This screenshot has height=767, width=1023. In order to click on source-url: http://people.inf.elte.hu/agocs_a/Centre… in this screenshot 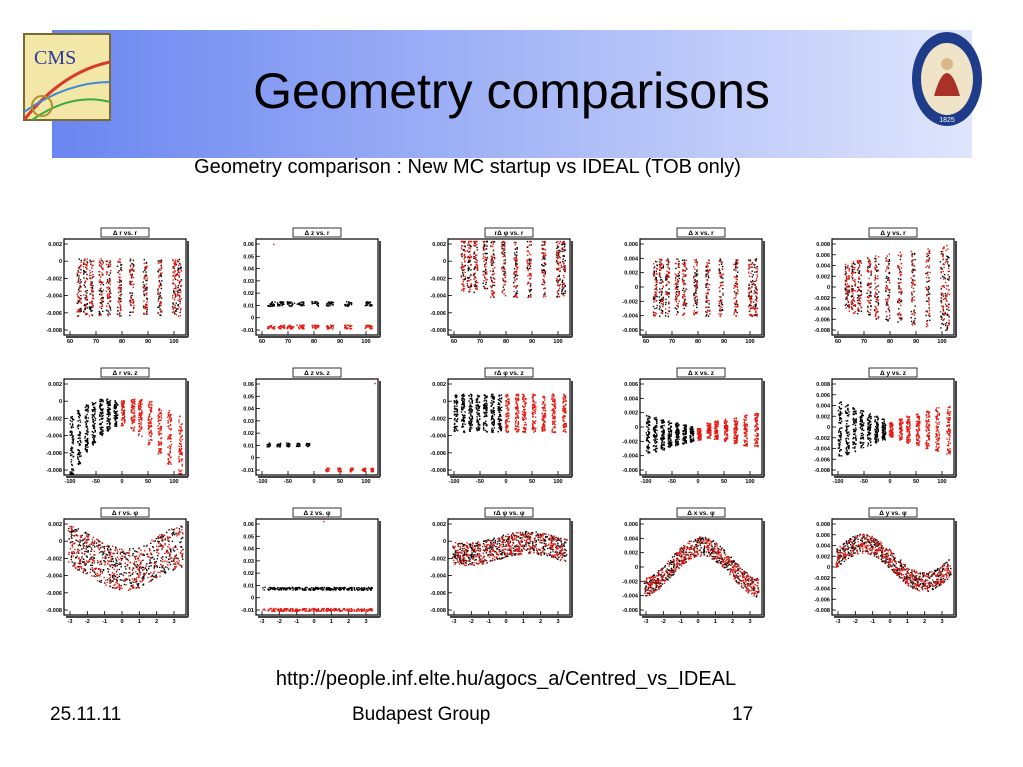, I will do `click(506, 679)`.